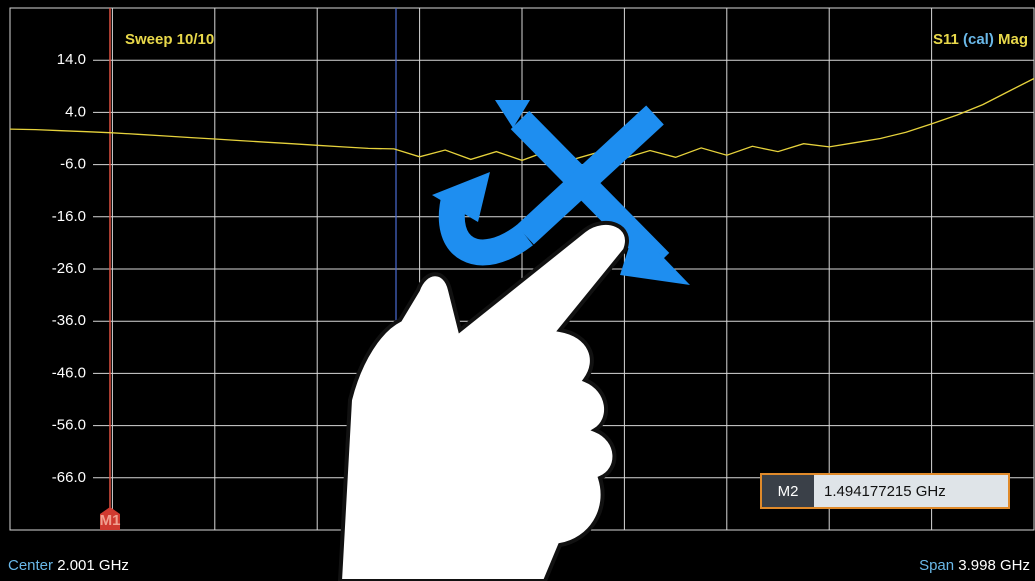  I want to click on marker-m1-flag, so click(110, 518).